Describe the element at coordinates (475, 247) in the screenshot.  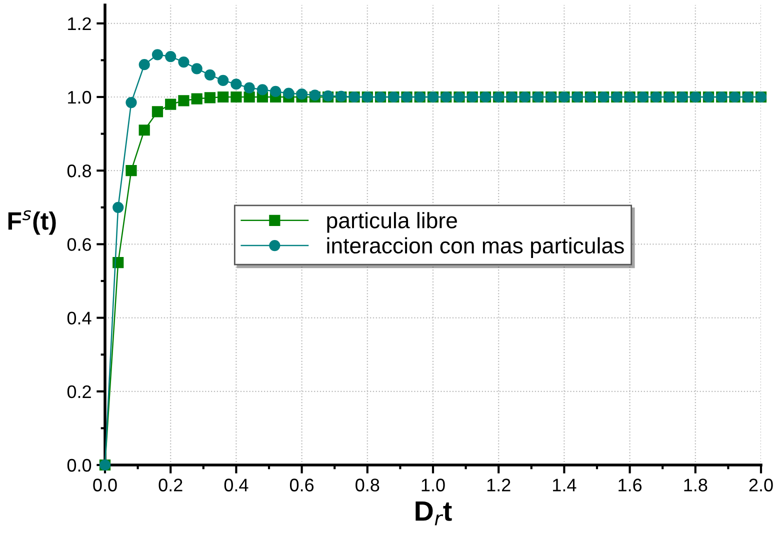
I see `legend-label: interaccion con mas particulas` at that location.